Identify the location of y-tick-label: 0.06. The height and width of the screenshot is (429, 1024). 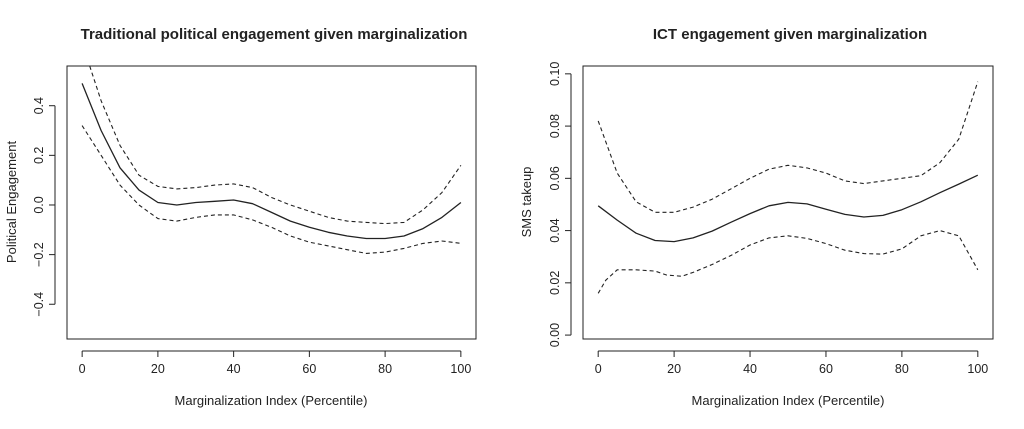
(555, 178).